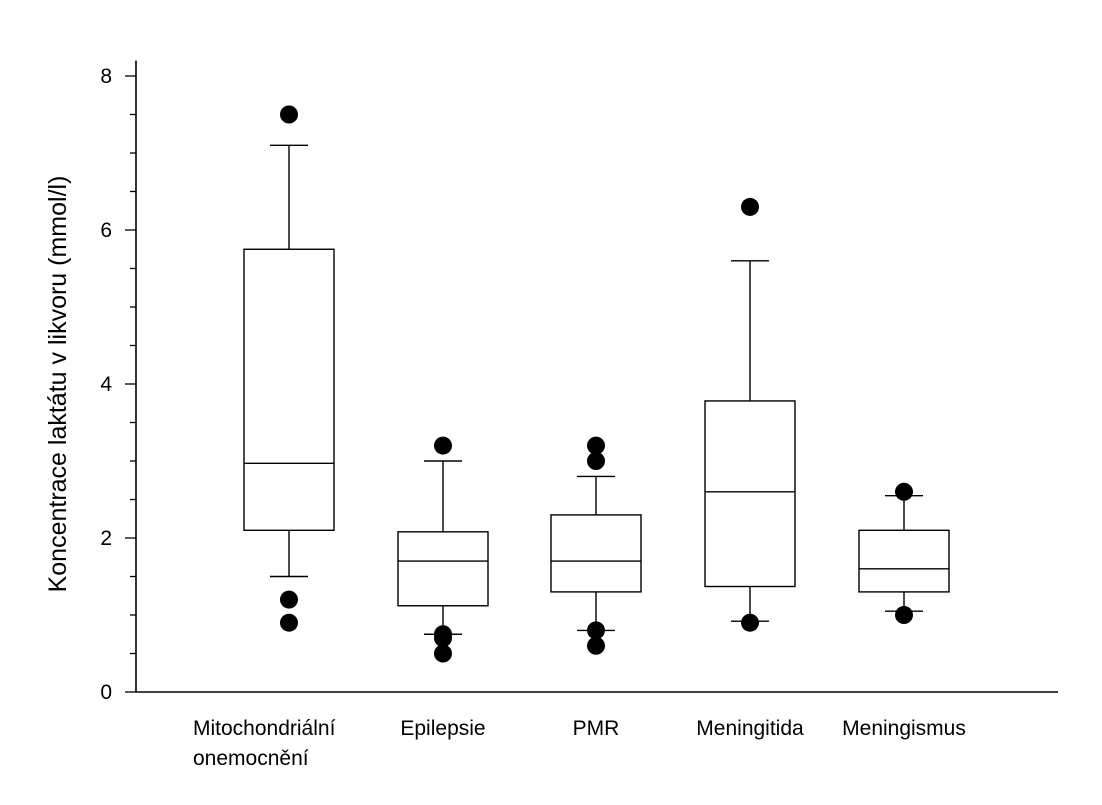 The image size is (1102, 805). I want to click on y-tick-label: 8, so click(106, 76).